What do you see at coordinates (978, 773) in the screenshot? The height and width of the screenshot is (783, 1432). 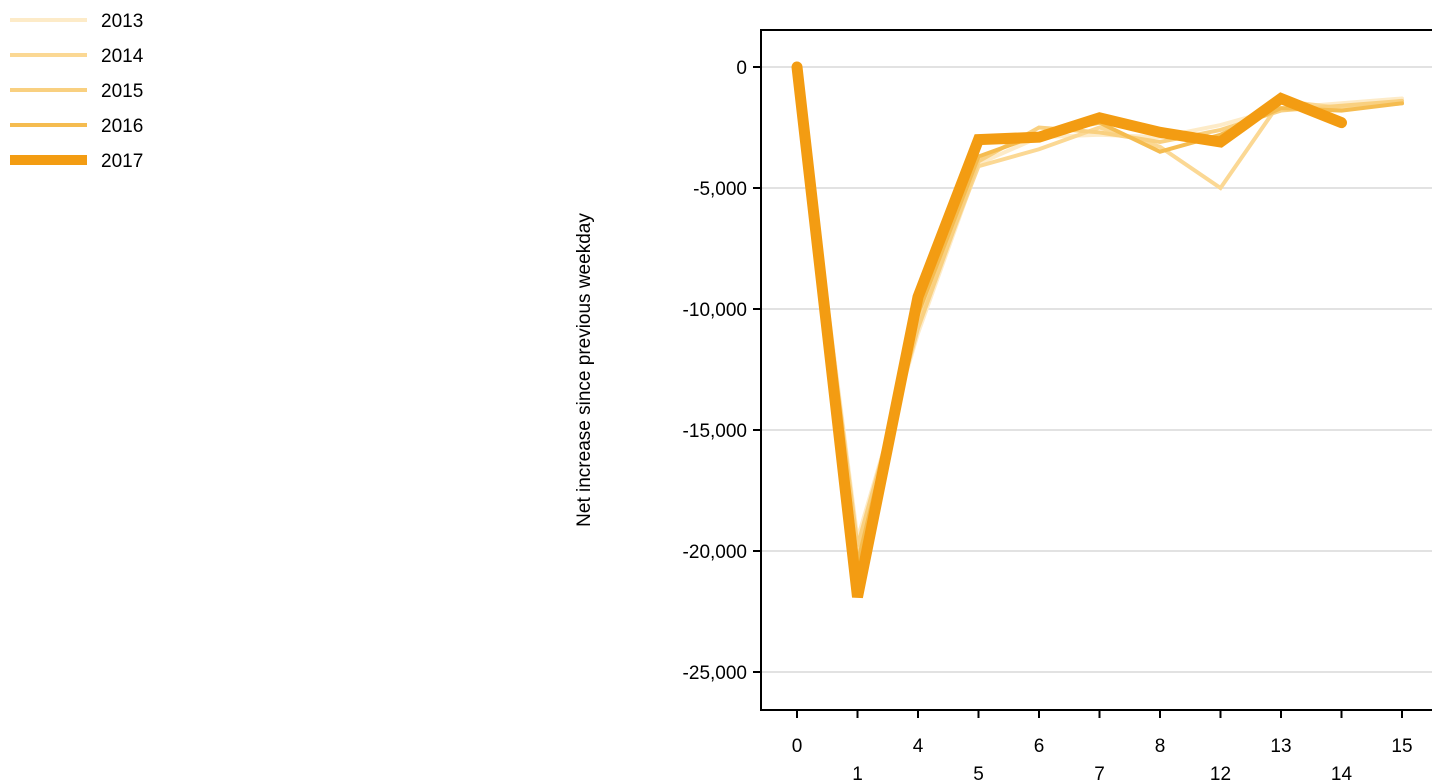 I see `x-tick-label: 5` at bounding box center [978, 773].